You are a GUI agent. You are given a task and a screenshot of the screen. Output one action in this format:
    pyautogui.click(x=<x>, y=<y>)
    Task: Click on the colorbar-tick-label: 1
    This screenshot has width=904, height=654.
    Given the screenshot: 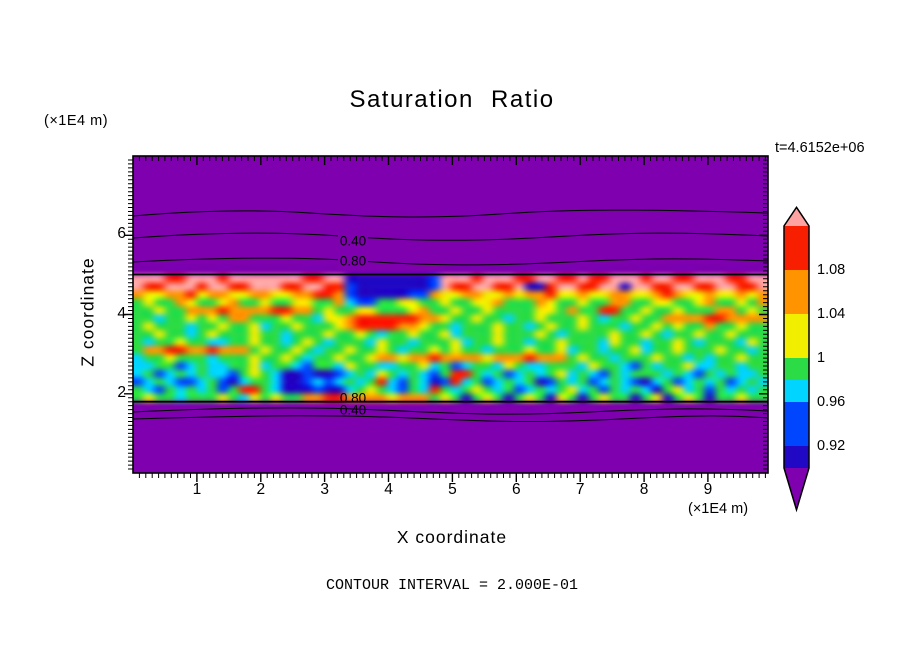 What is the action you would take?
    pyautogui.click(x=821, y=358)
    